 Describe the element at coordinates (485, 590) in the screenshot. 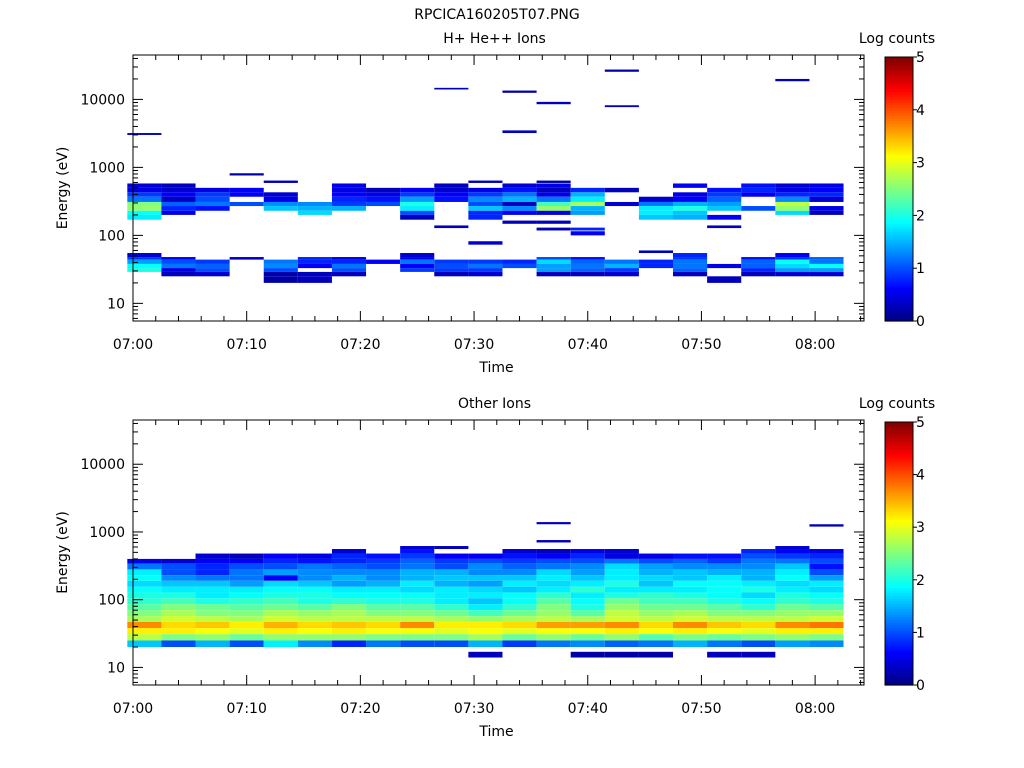

I see `heatmap-cells` at that location.